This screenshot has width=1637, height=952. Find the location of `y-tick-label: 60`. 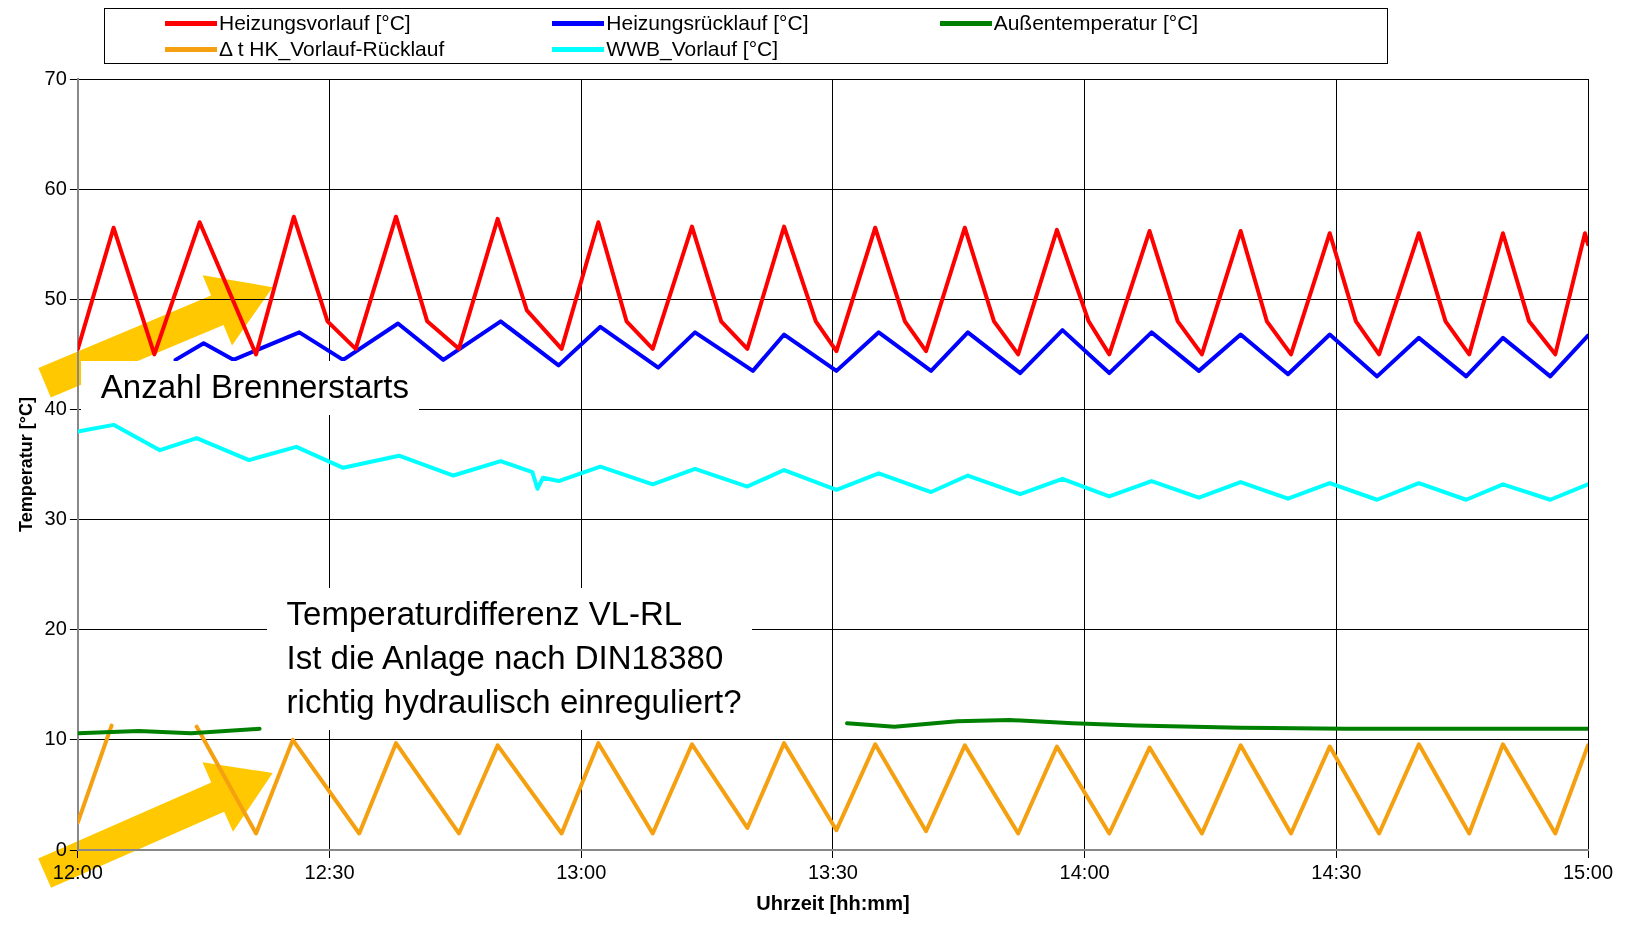

y-tick-label: 60 is located at coordinates (55, 187).